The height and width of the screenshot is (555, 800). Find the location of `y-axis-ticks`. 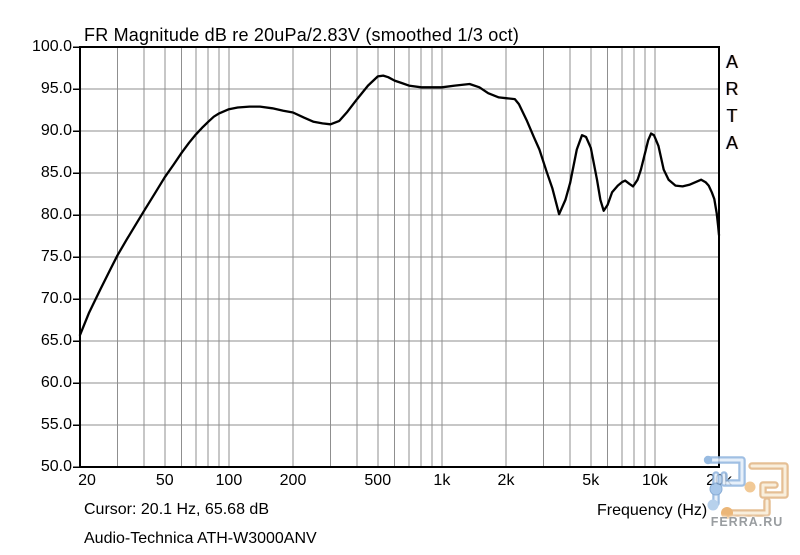

y-axis-ticks is located at coordinates (76, 257).